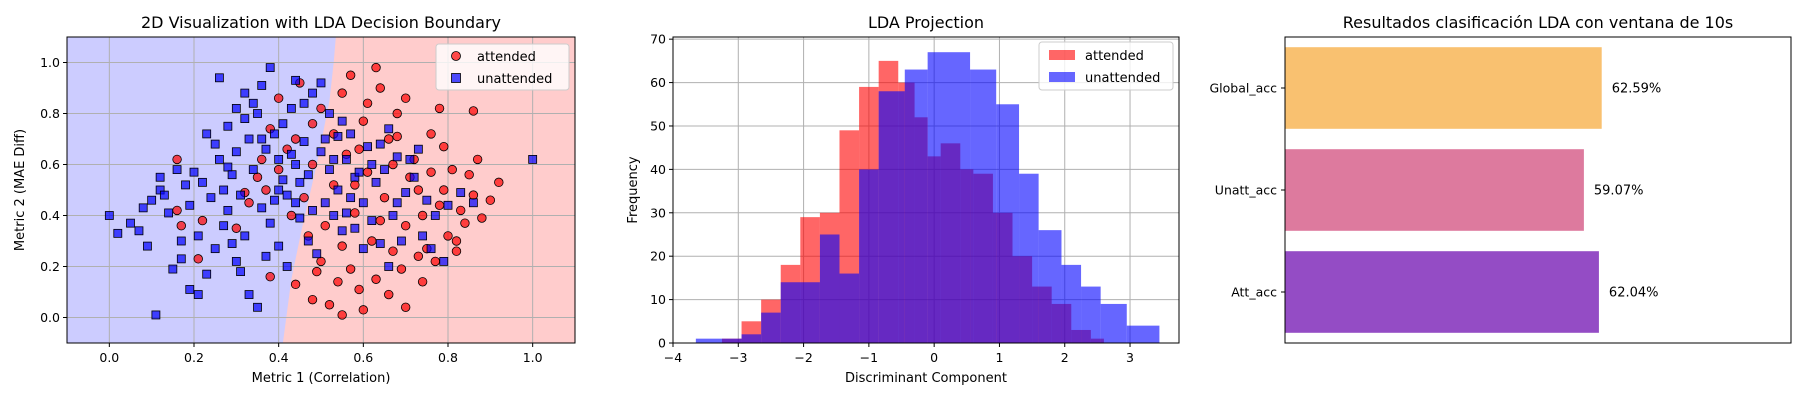 The image size is (1800, 400). What do you see at coordinates (673, 357) in the screenshot?
I see `histogram-x-tick-label: −4` at bounding box center [673, 357].